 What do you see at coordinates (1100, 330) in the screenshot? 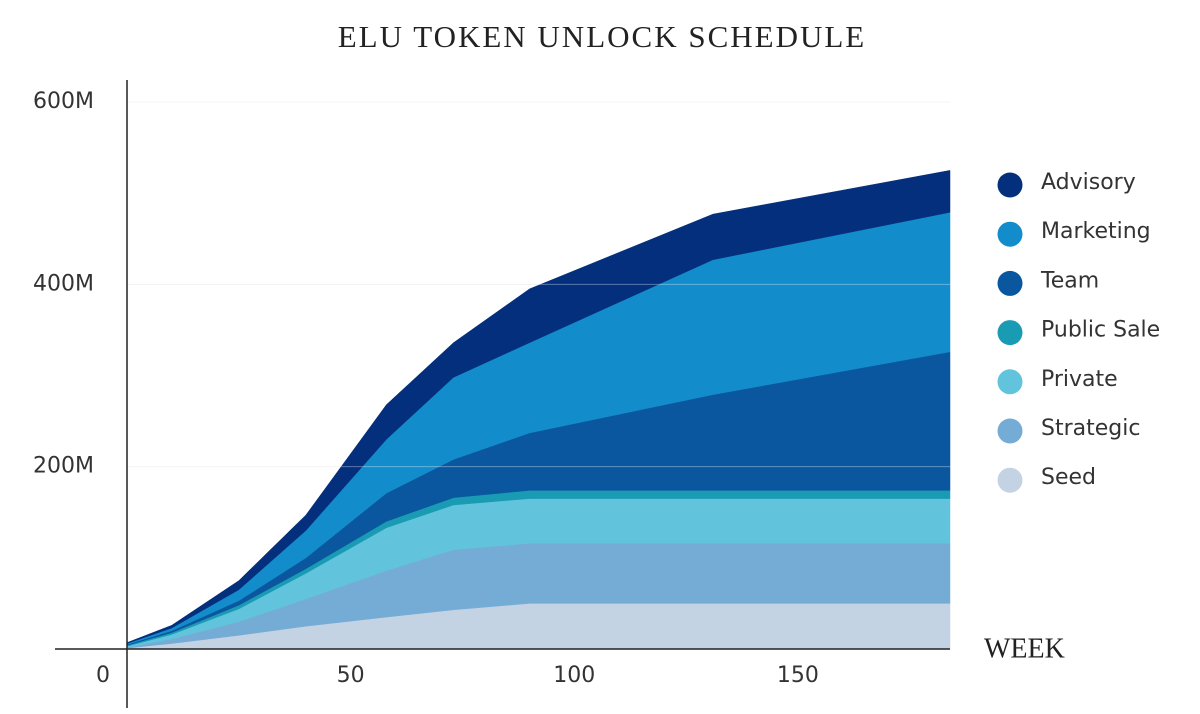
I see `legend-label: Public Sale` at bounding box center [1100, 330].